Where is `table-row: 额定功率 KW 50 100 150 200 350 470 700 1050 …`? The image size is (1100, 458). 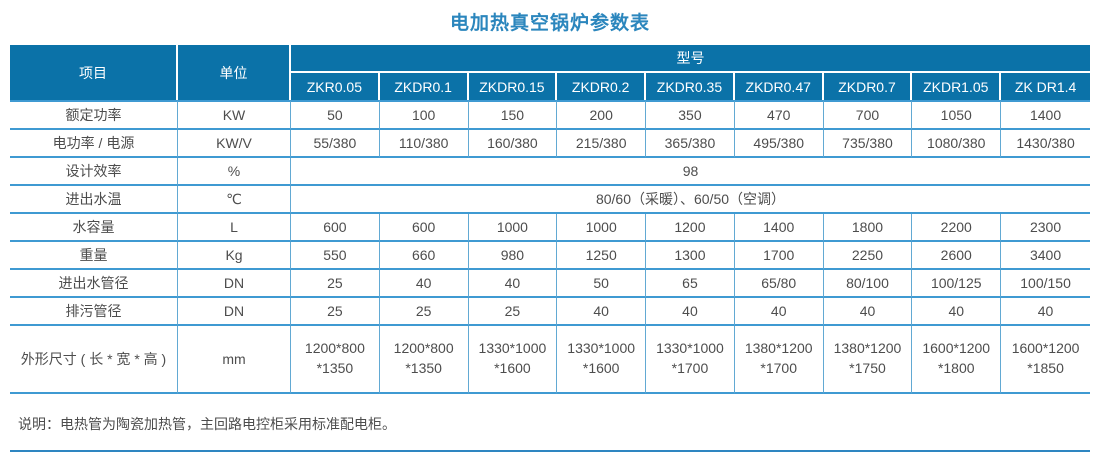 table-row: 额定功率 KW 50 100 150 200 350 470 700 1050 … is located at coordinates (550, 115).